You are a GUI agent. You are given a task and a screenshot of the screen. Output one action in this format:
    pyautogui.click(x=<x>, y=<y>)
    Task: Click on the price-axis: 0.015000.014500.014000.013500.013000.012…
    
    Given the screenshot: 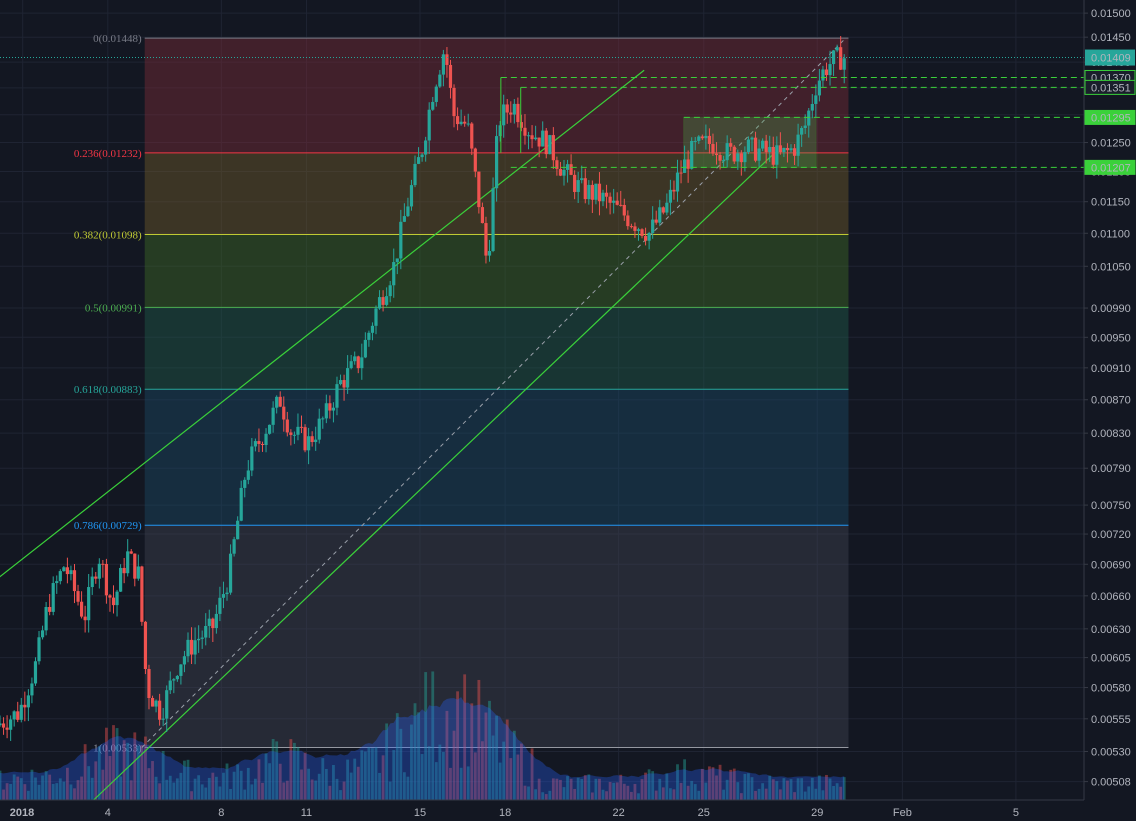 What is the action you would take?
    pyautogui.click(x=1109, y=410)
    